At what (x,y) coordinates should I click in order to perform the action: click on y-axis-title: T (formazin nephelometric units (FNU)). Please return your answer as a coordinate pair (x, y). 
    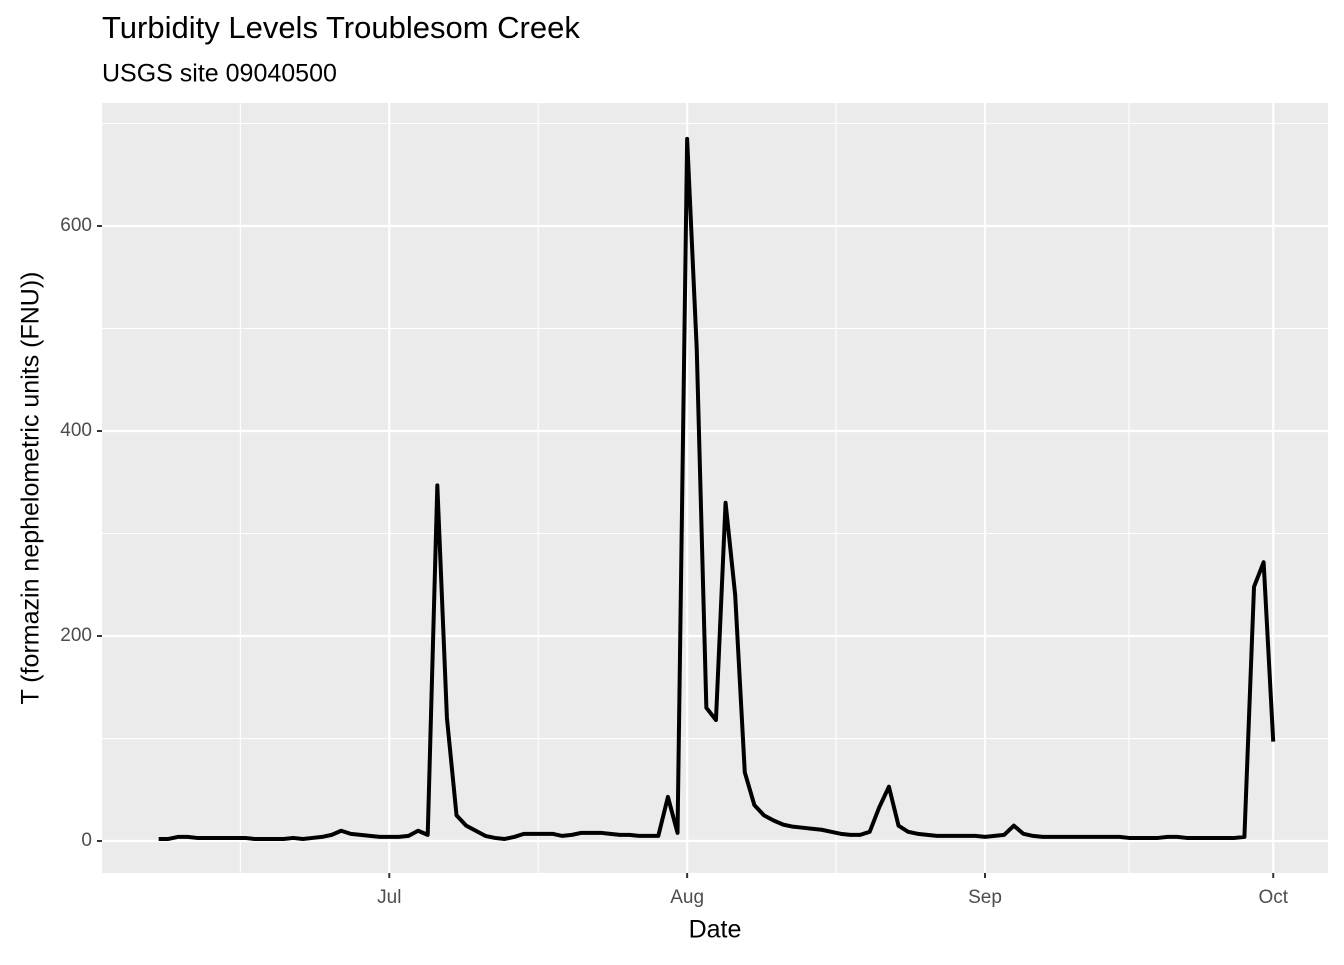
    Looking at the image, I should click on (31, 488).